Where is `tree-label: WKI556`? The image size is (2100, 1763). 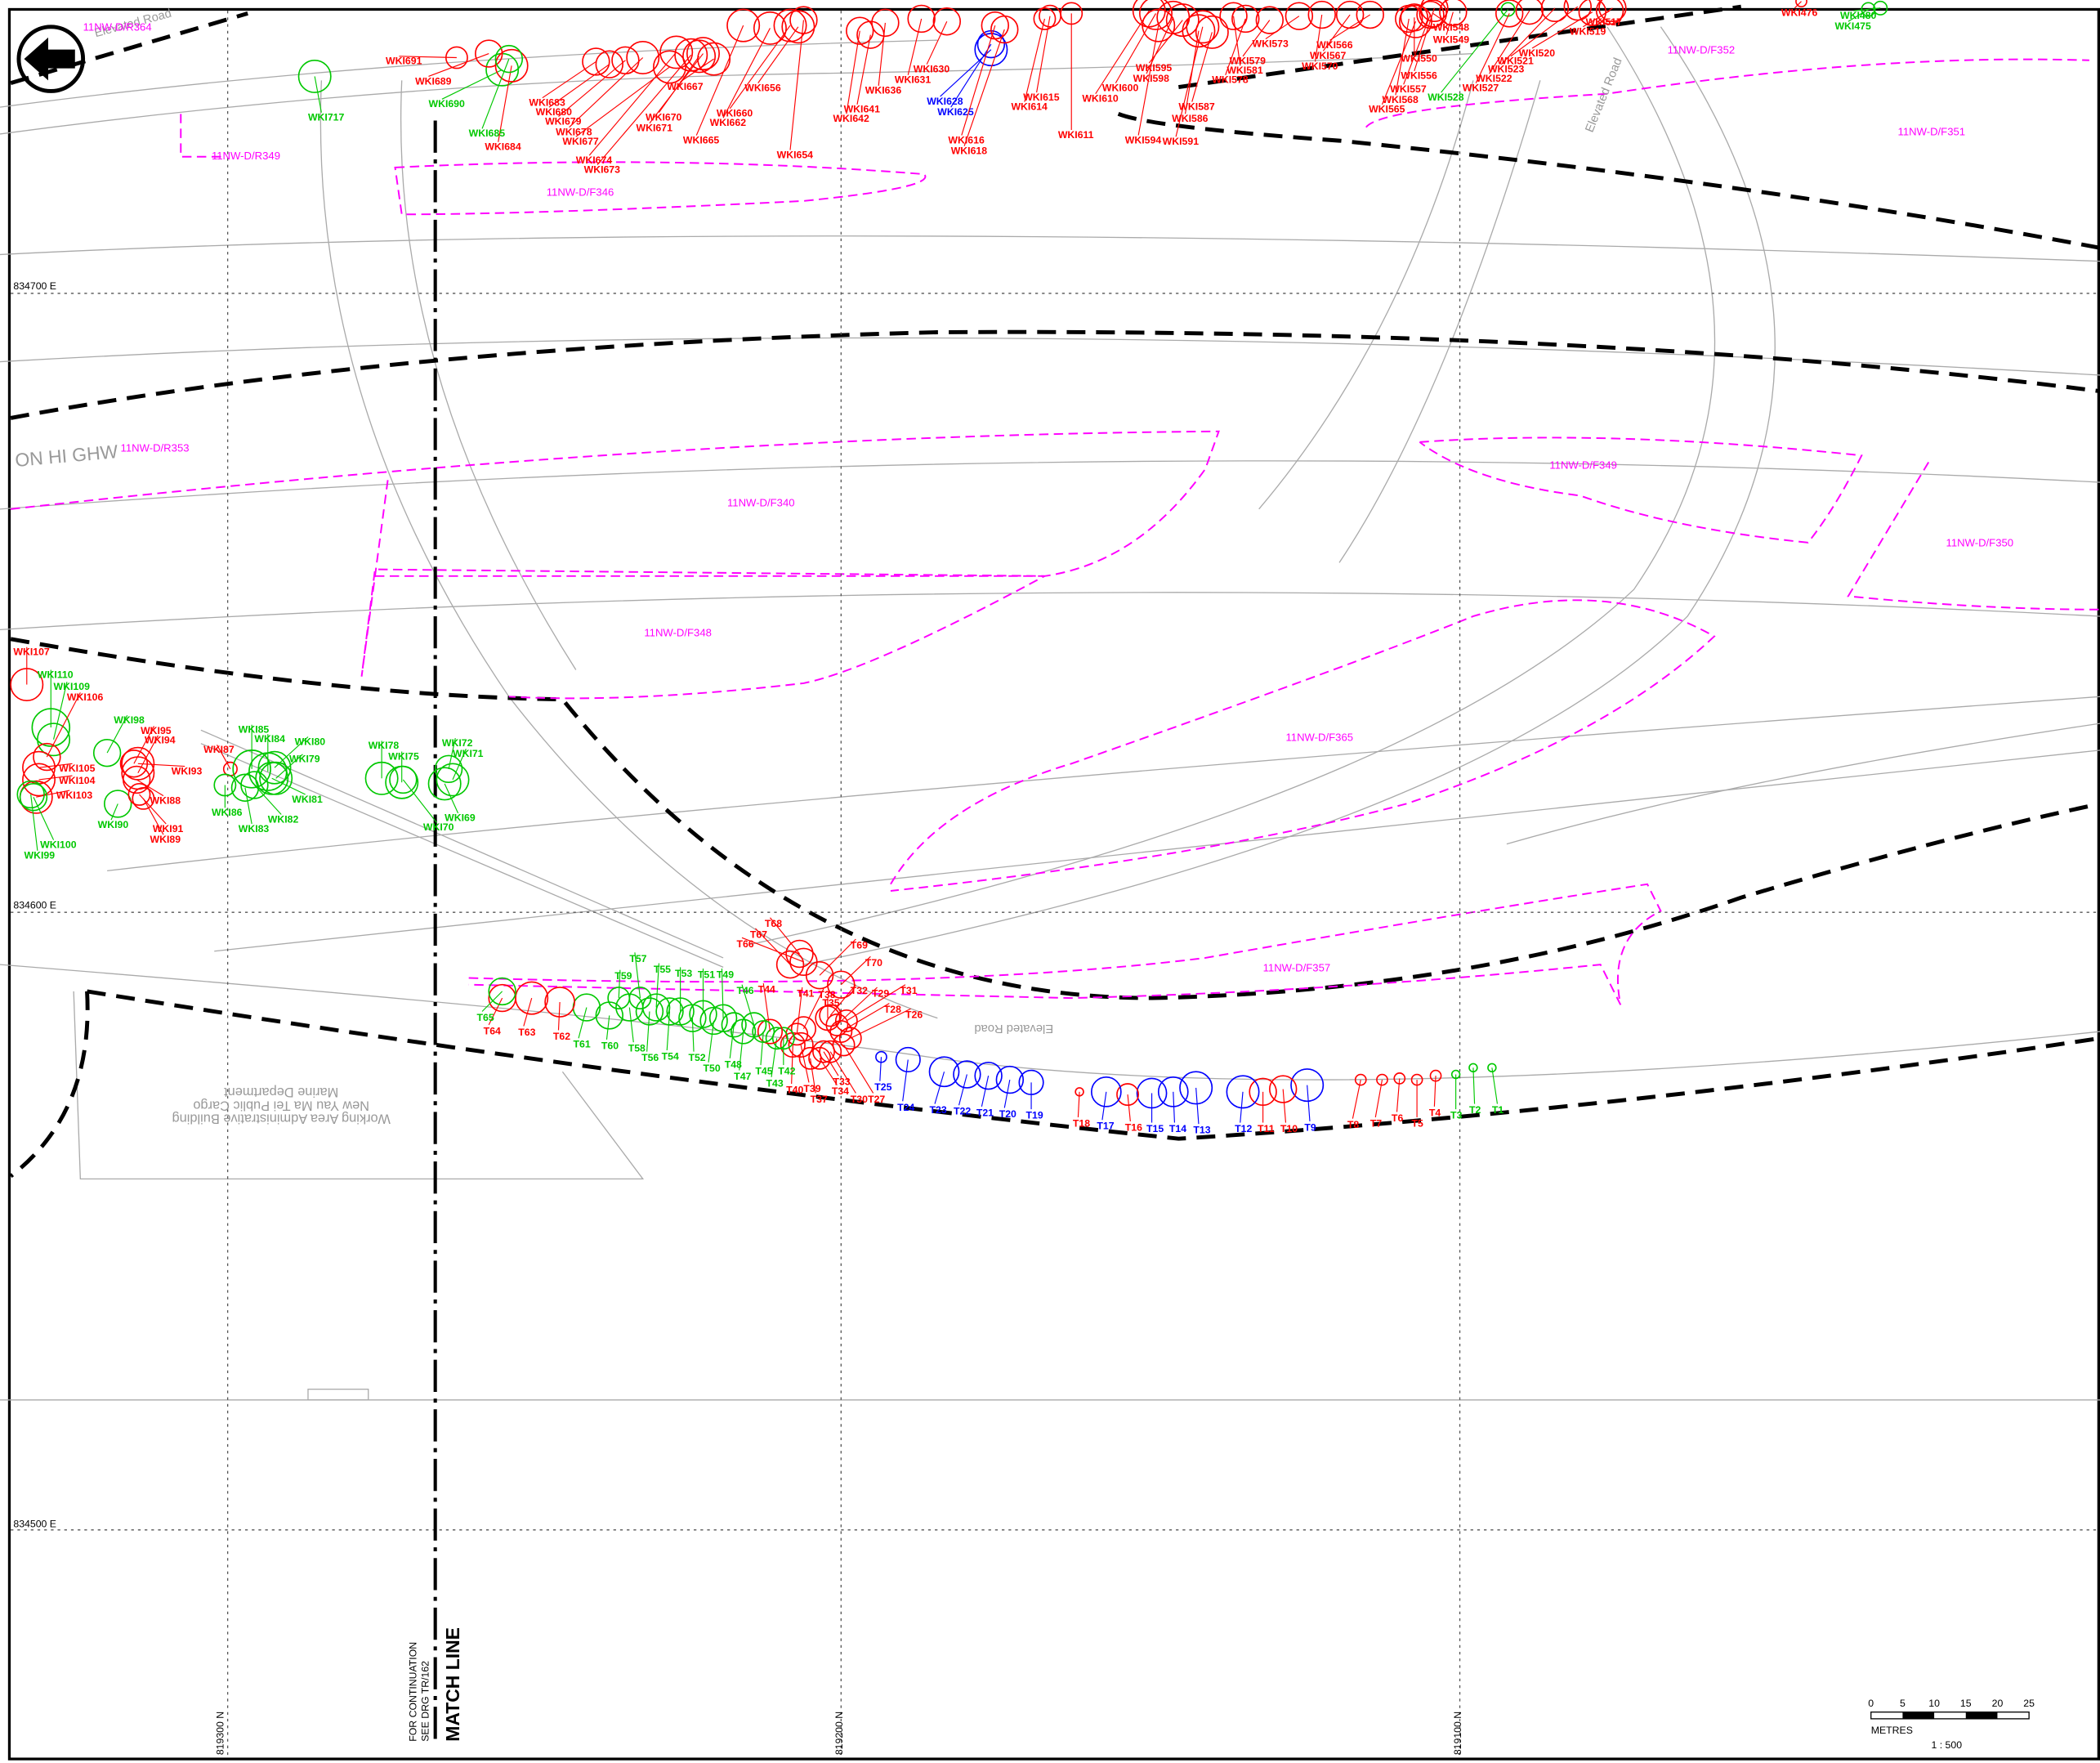 tree-label: WKI556 is located at coordinates (1419, 76).